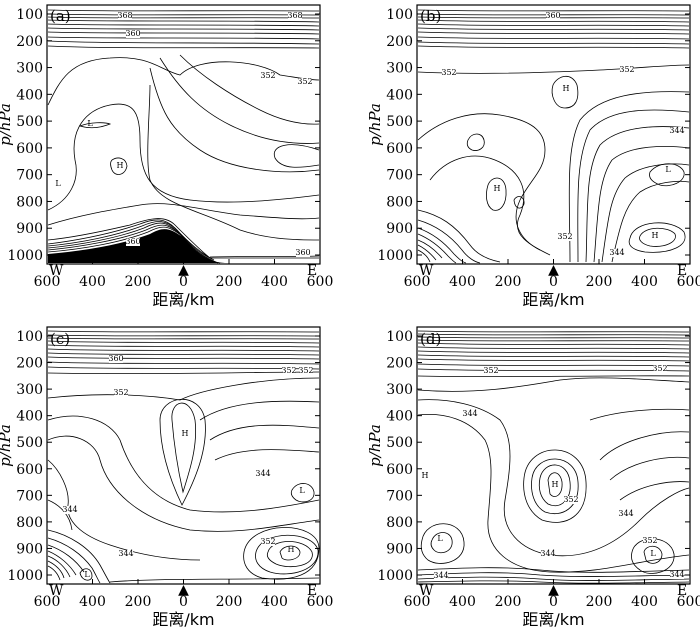 This screenshot has width=700, height=635. I want to click on panel-a-letter: (a), so click(60, 16).